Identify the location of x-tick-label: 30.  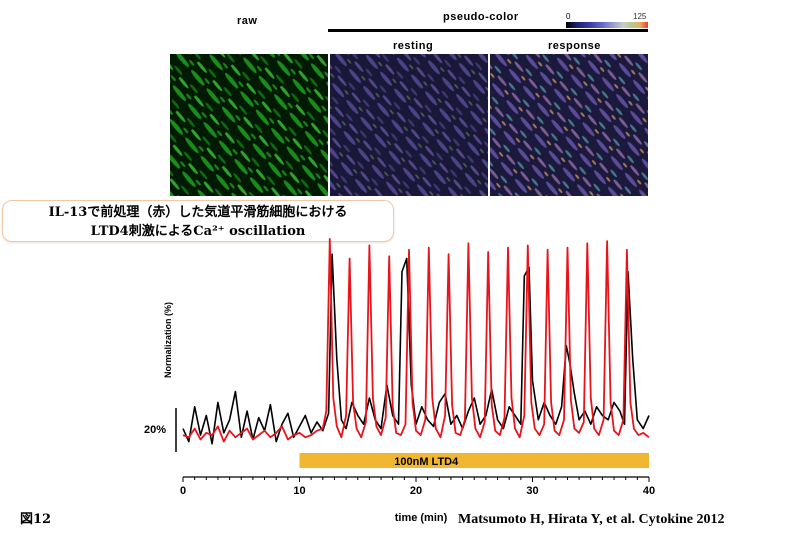
(532, 491).